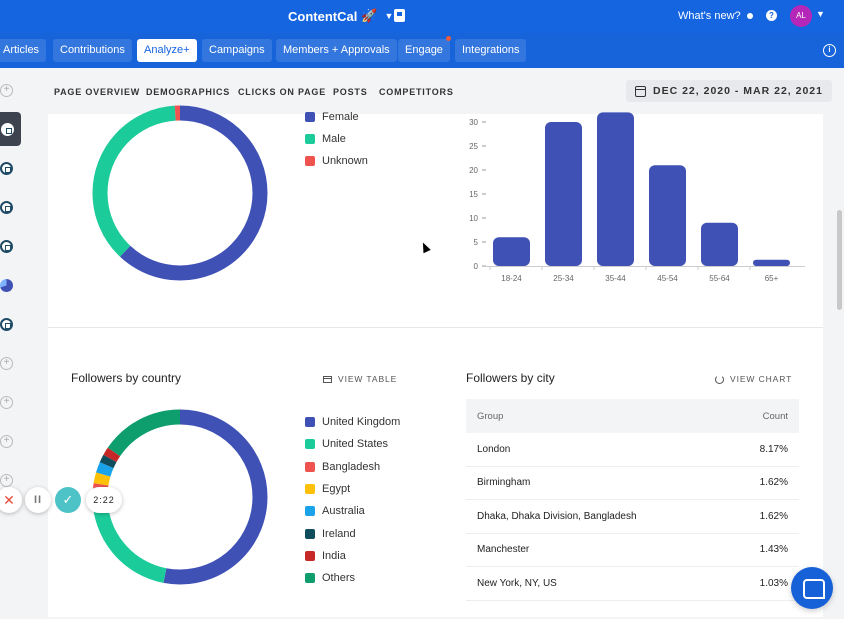 Image resolution: width=844 pixels, height=619 pixels. I want to click on country-legend-item: Egypt, so click(327, 489).